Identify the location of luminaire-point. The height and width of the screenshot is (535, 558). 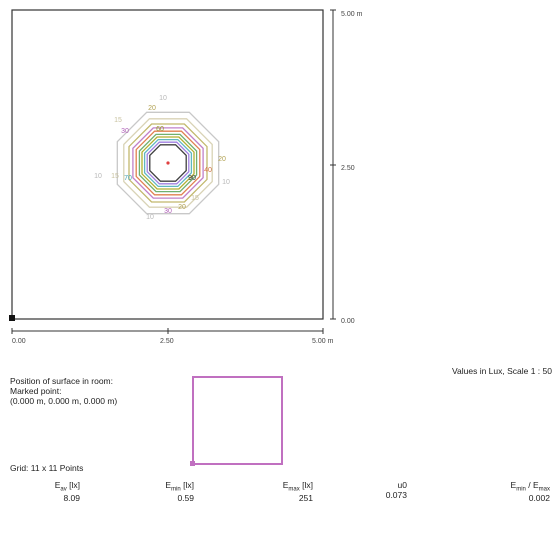
(168, 163).